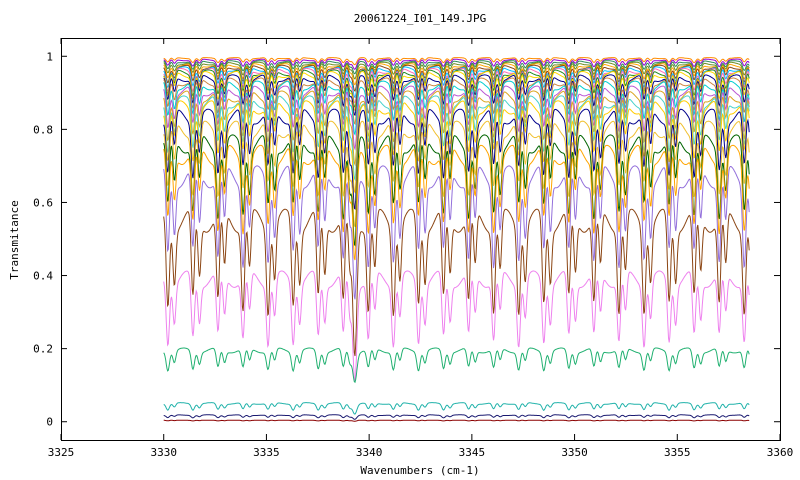  What do you see at coordinates (49, 422) in the screenshot?
I see `y-tick-label: 0` at bounding box center [49, 422].